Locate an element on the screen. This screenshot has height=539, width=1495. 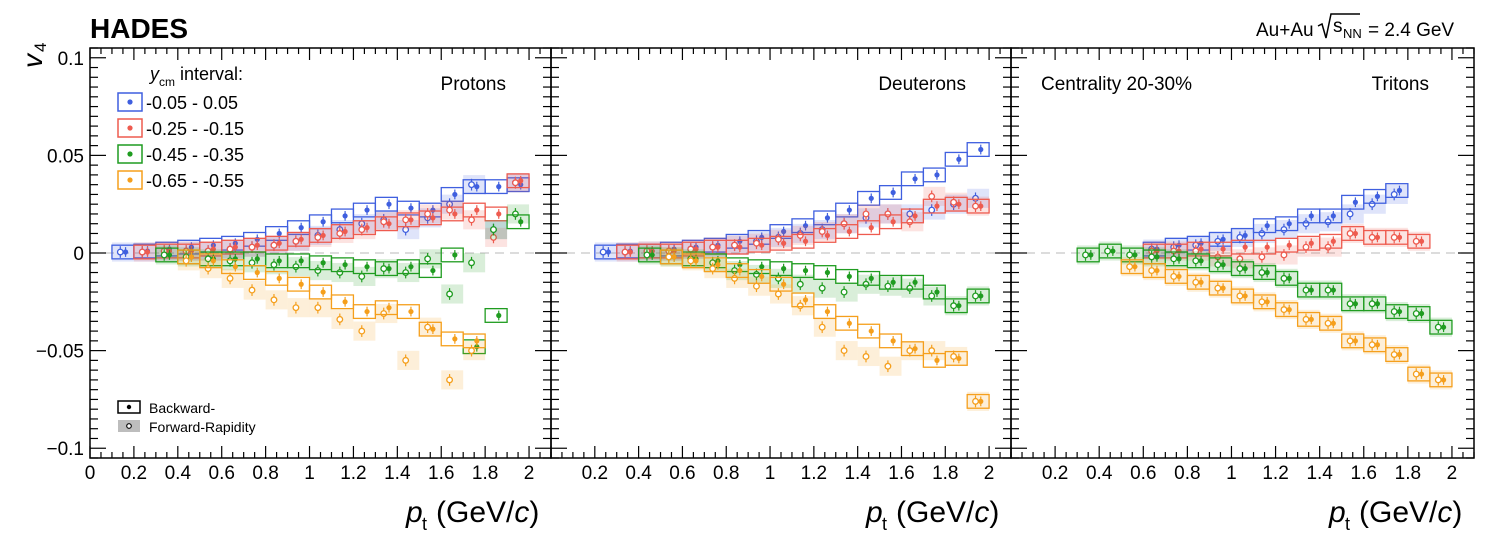
series-red is located at coordinates (1286, 246).